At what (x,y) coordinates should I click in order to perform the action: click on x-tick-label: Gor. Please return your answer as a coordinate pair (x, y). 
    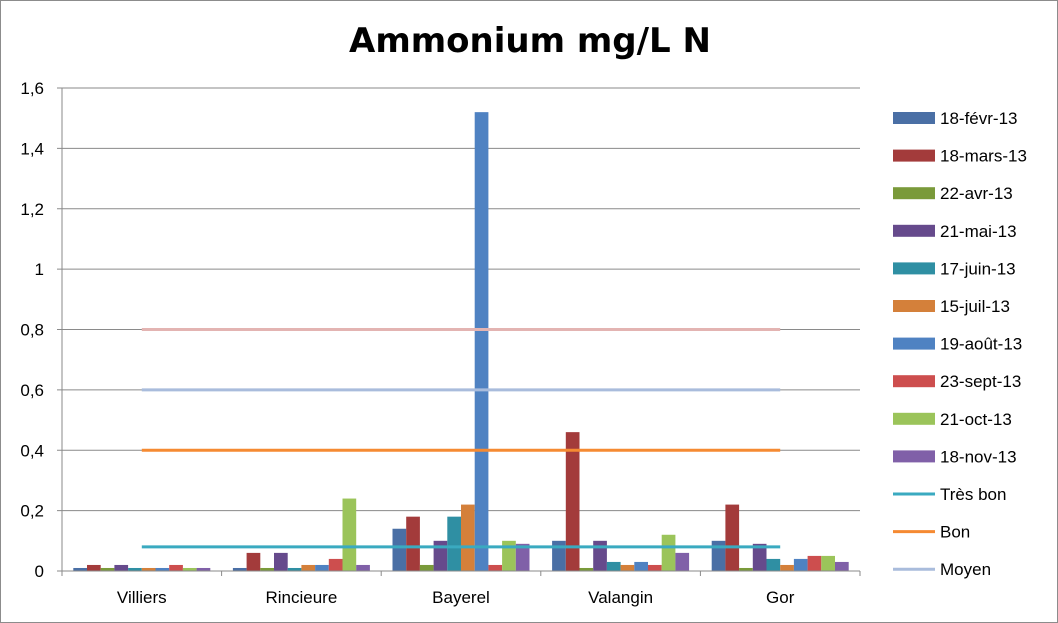
    Looking at the image, I should click on (780, 597).